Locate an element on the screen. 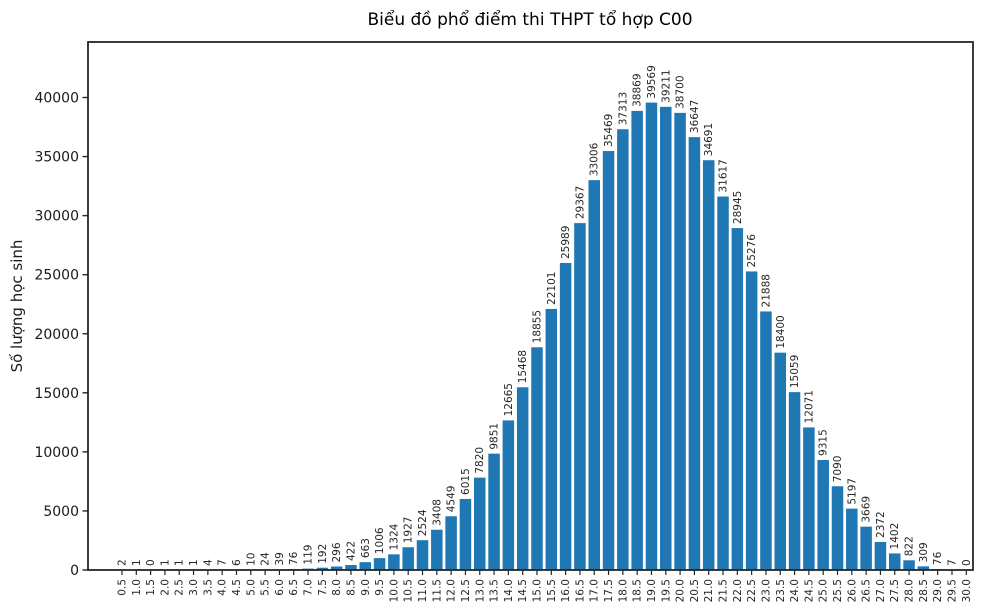 This screenshot has width=1000, height=612. x-tick-label: 26.0 is located at coordinates (852, 590).